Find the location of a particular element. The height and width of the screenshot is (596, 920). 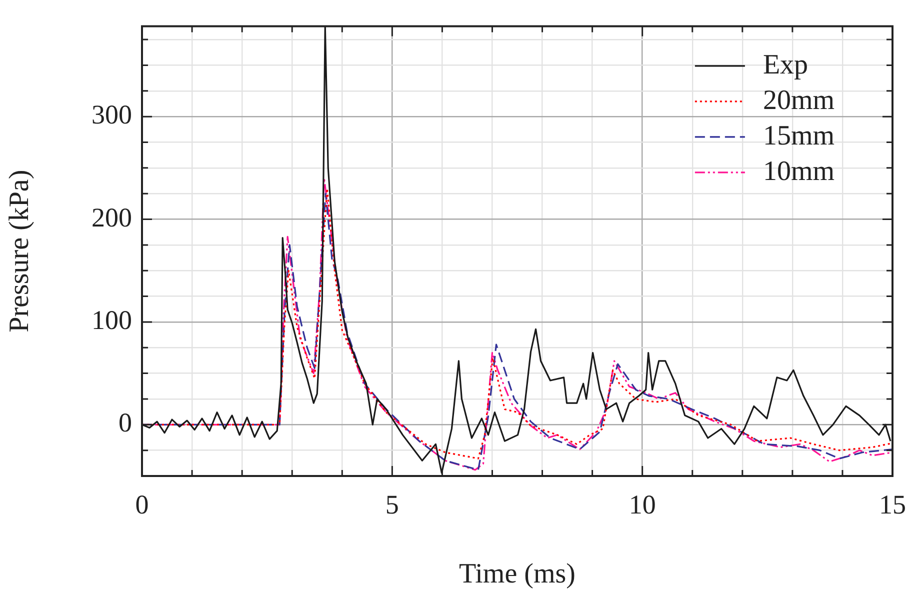

y-axis-title: Pressure (kPa) is located at coordinates (20, 251).